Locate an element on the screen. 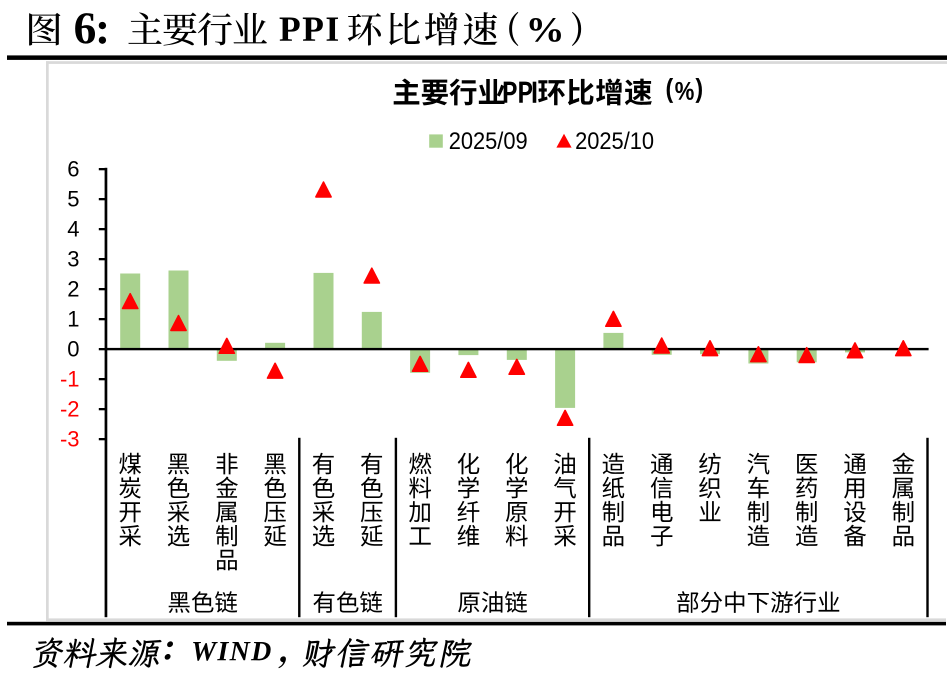 The height and width of the screenshot is (684, 951). svg-text: -2 is located at coordinates (70, 409).